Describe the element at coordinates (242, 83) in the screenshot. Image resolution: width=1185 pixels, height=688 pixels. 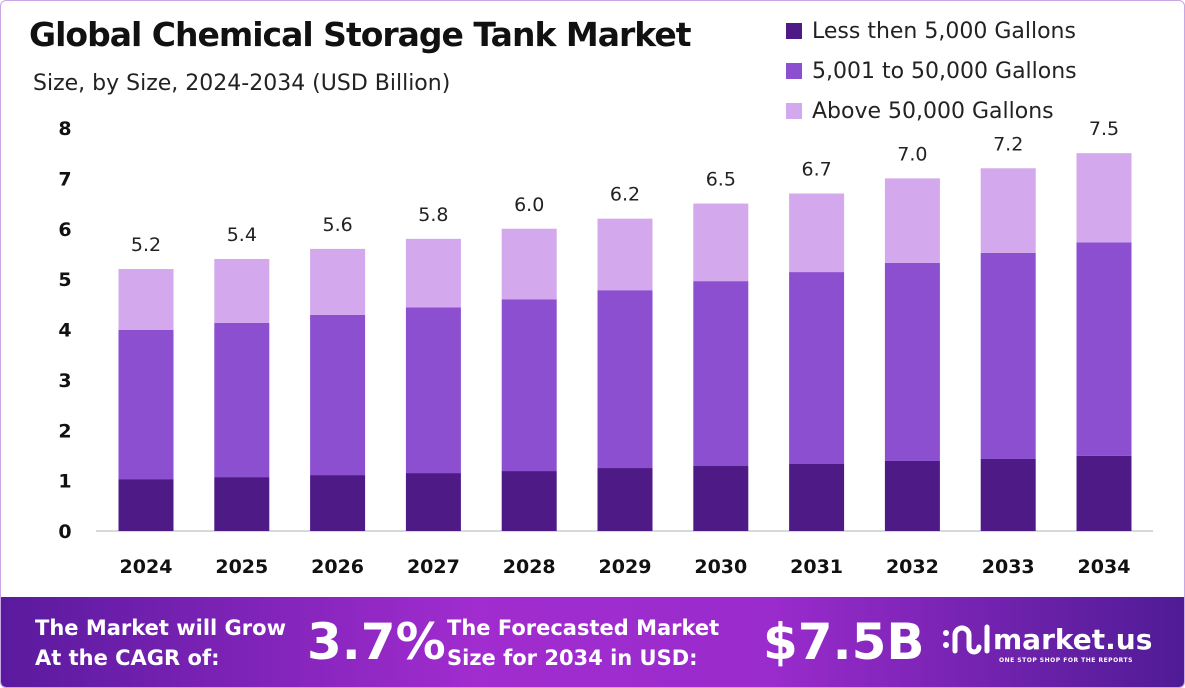
I see `chart-subtitle: Size, by Size, 2024-2034 (USD Billion)` at that location.